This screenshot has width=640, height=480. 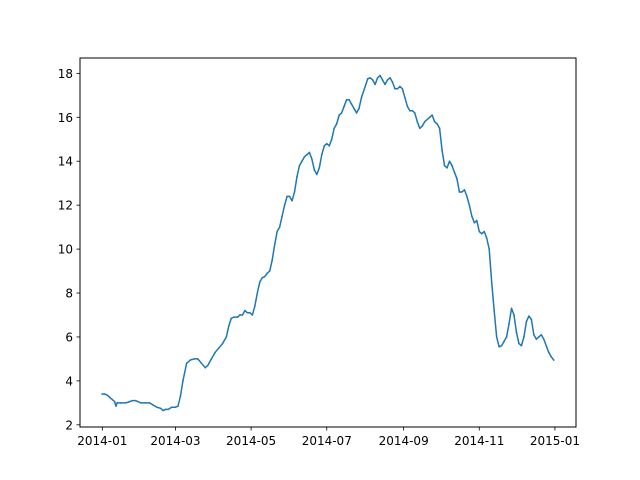 What do you see at coordinates (251, 441) in the screenshot?
I see `x-tick-label: 2014-05` at bounding box center [251, 441].